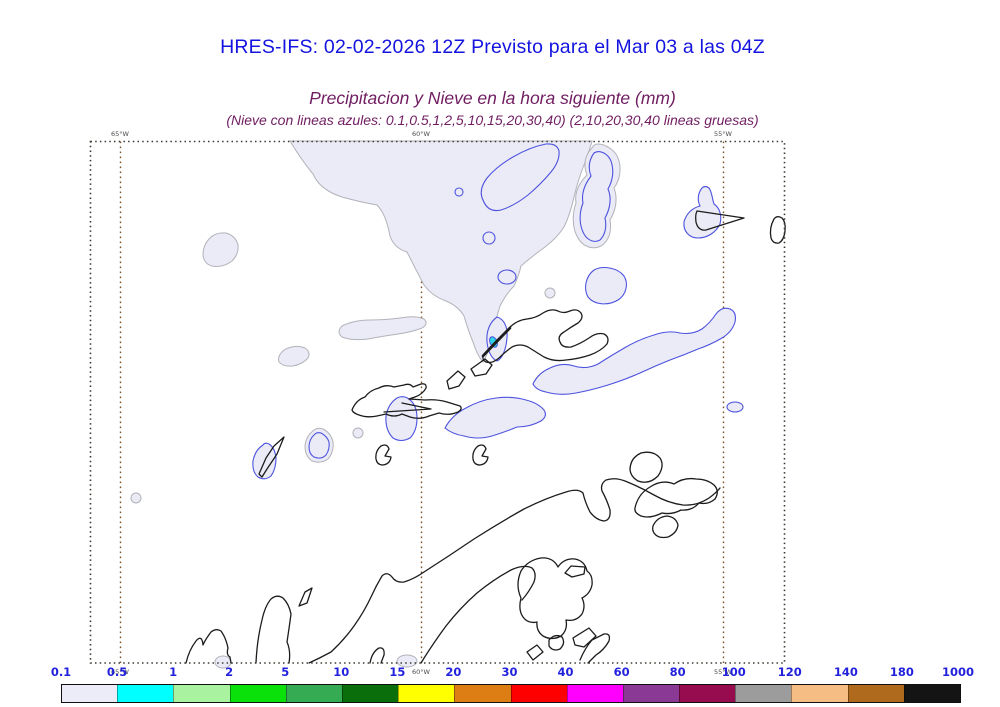 The height and width of the screenshot is (707, 1000). What do you see at coordinates (397, 672) in the screenshot?
I see `colorbar-label-15: 15` at bounding box center [397, 672].